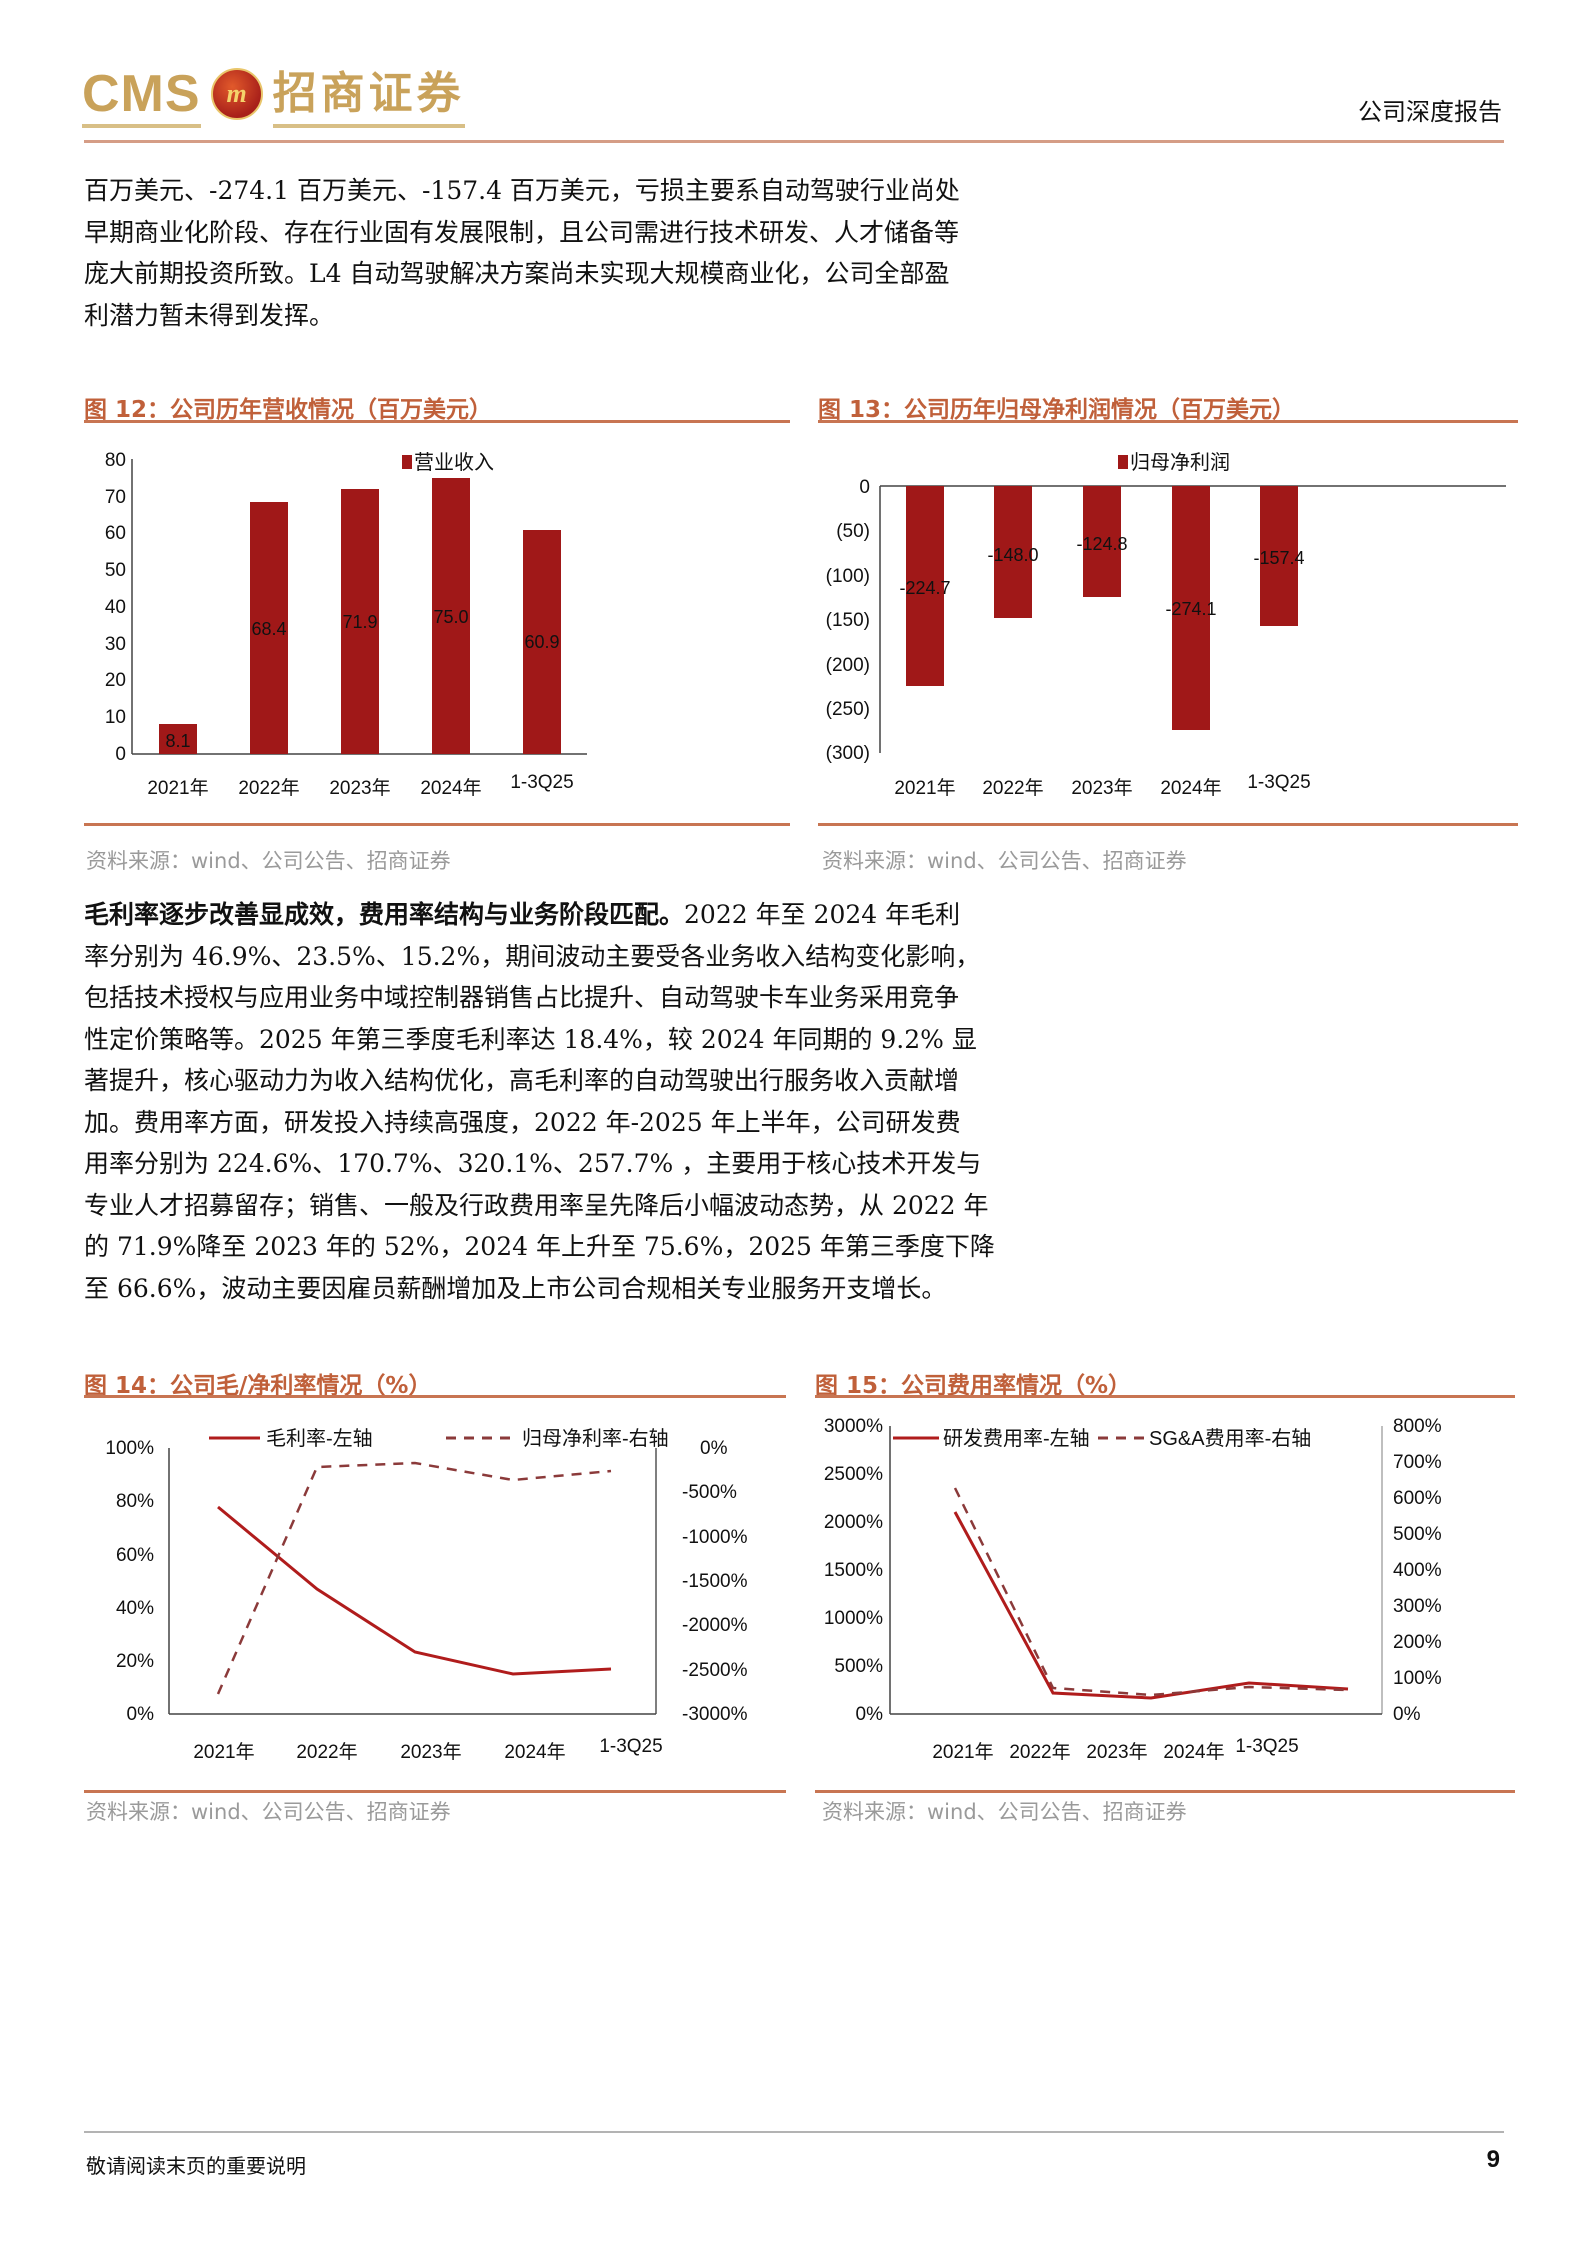 The height and width of the screenshot is (2245, 1588). What do you see at coordinates (515, 1288) in the screenshot?
I see `text-line: 至 66.6%，波动主要因雇员薪酬增加及上市公司合规相关专业服务开支增长。` at bounding box center [515, 1288].